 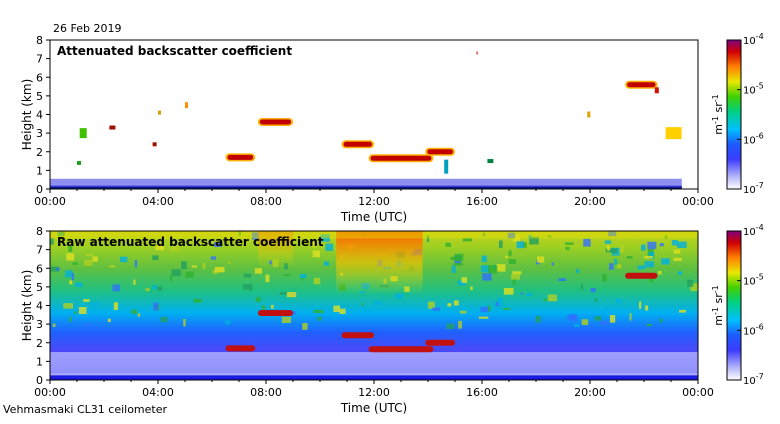 I want to click on colorbar-unit-m: m, so click(x=718, y=320).